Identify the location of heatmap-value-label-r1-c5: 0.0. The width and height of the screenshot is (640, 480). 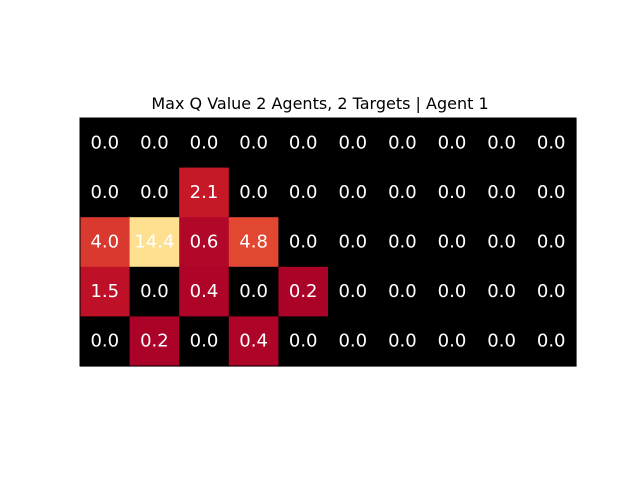
(352, 192).